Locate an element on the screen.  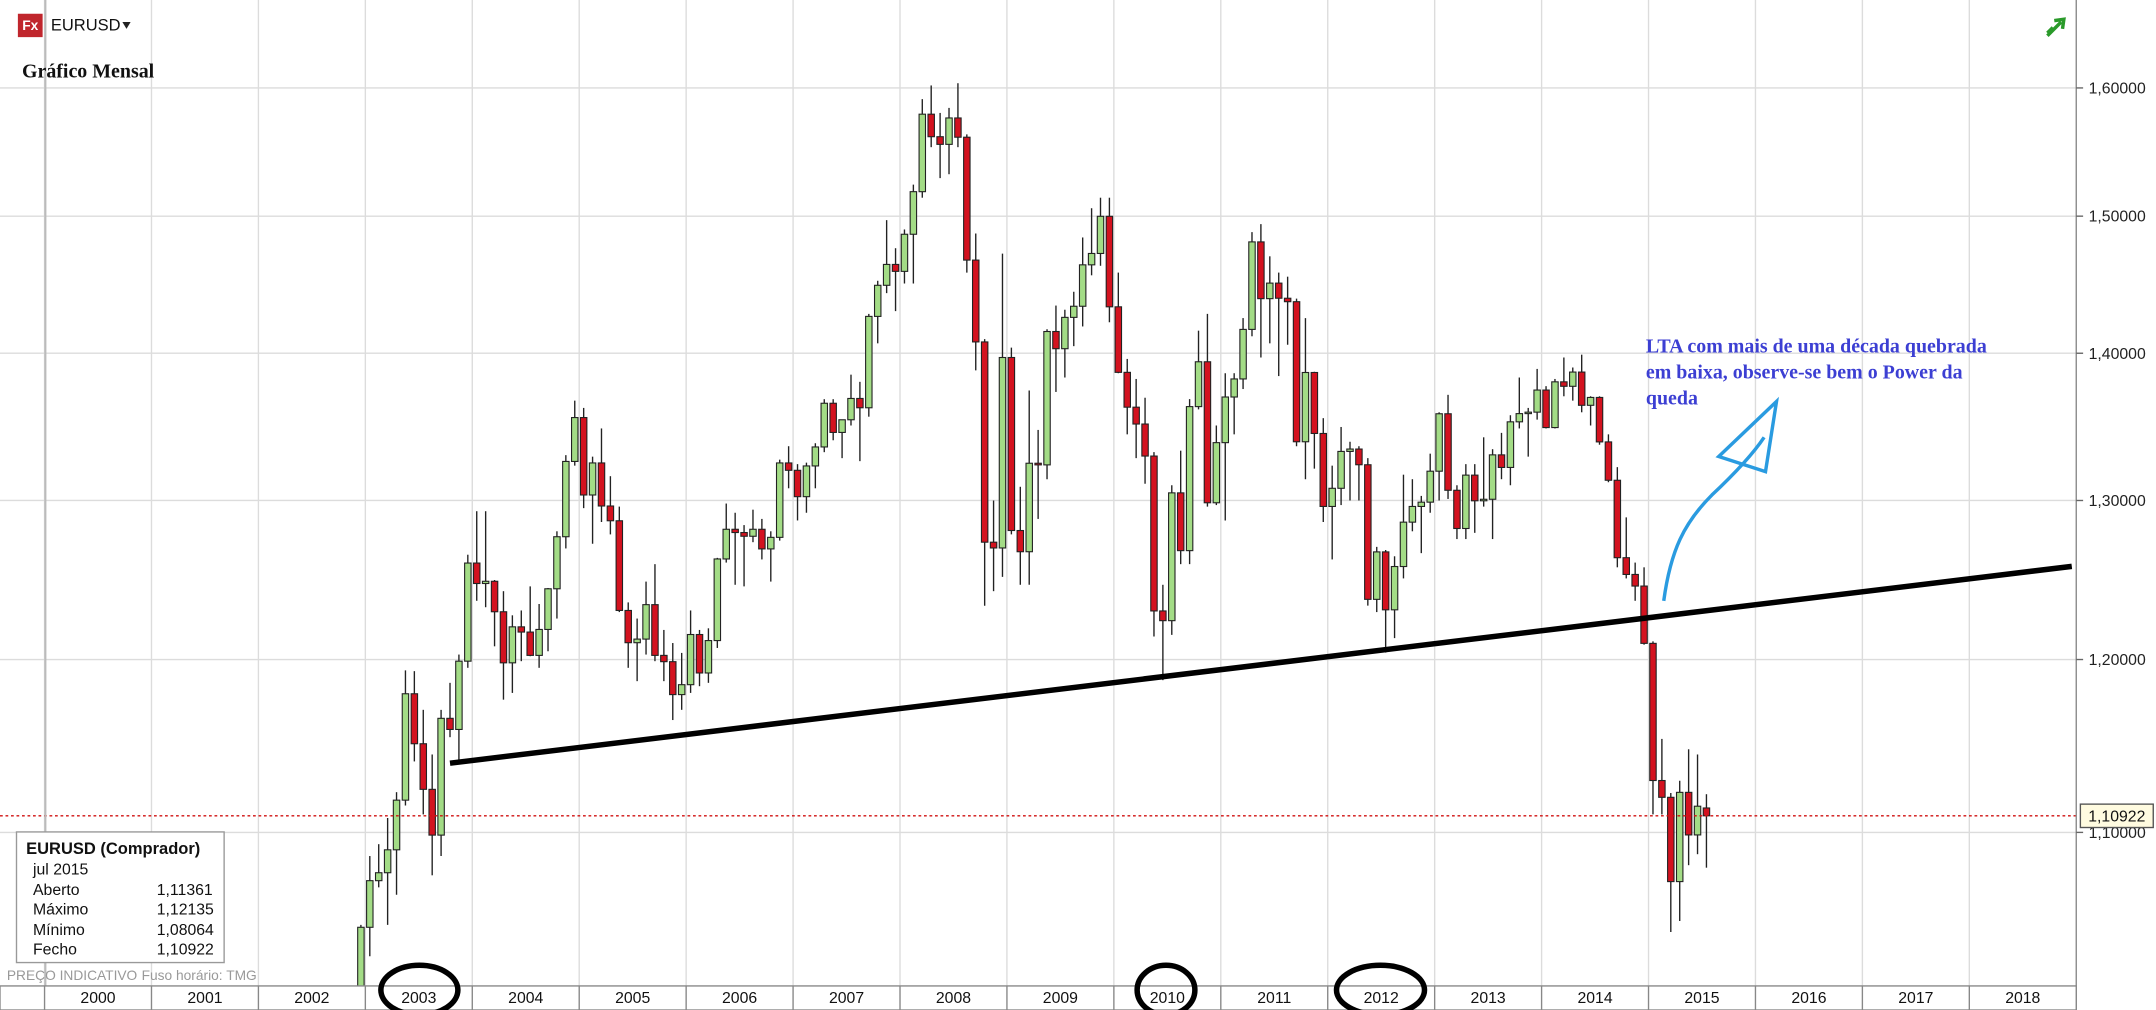
x-tick-label: 2015 is located at coordinates (1701, 998).